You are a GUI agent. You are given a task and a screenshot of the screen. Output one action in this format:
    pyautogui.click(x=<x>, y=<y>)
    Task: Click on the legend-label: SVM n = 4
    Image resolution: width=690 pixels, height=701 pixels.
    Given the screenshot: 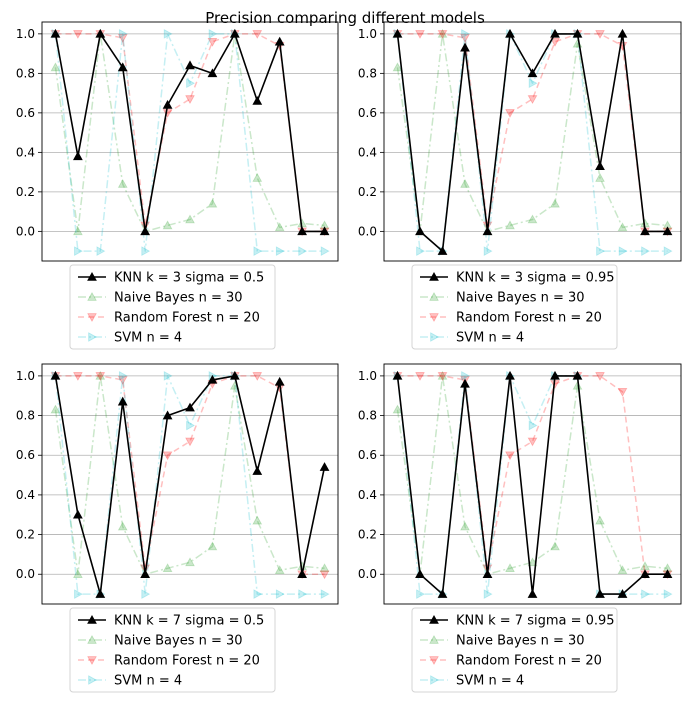 What is the action you would take?
    pyautogui.click(x=490, y=681)
    